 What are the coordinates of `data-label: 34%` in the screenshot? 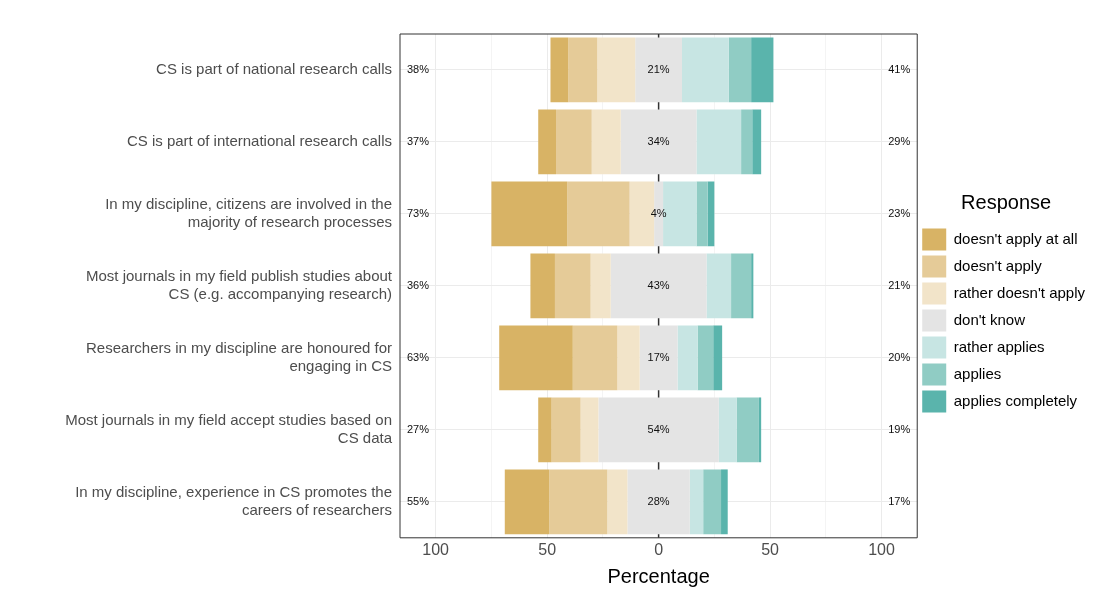 It's located at (658, 140).